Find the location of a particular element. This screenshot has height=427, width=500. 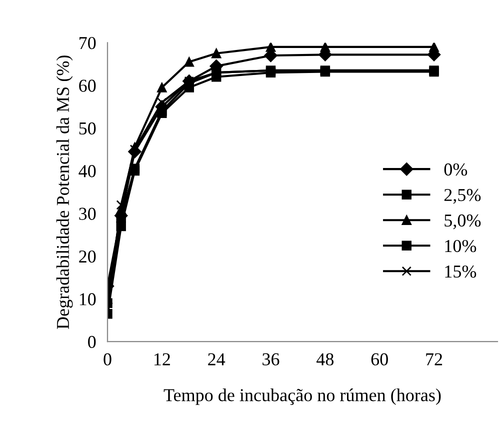

legend-label: 5,0% is located at coordinates (462, 222).